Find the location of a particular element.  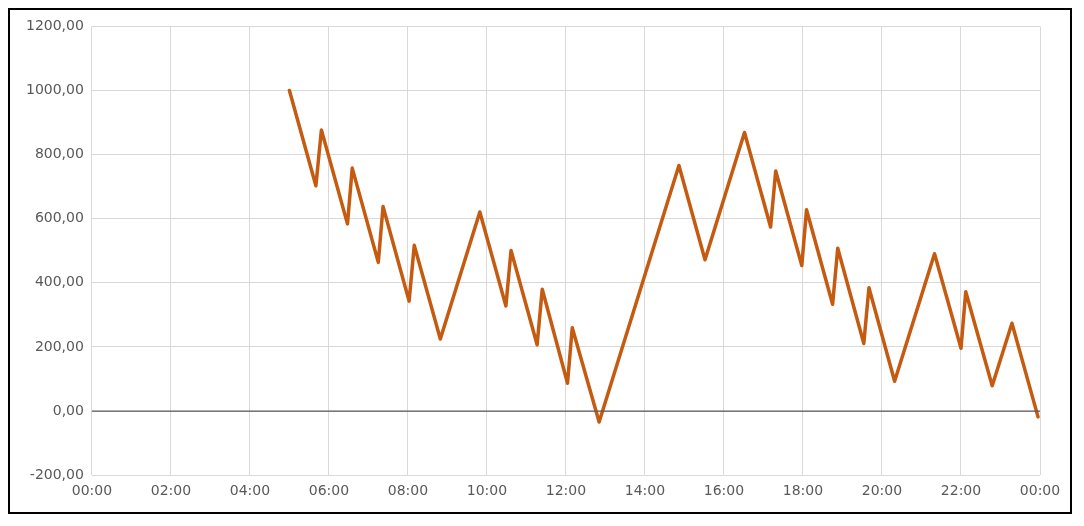

x-tick-label: 06:00 is located at coordinates (329, 490).